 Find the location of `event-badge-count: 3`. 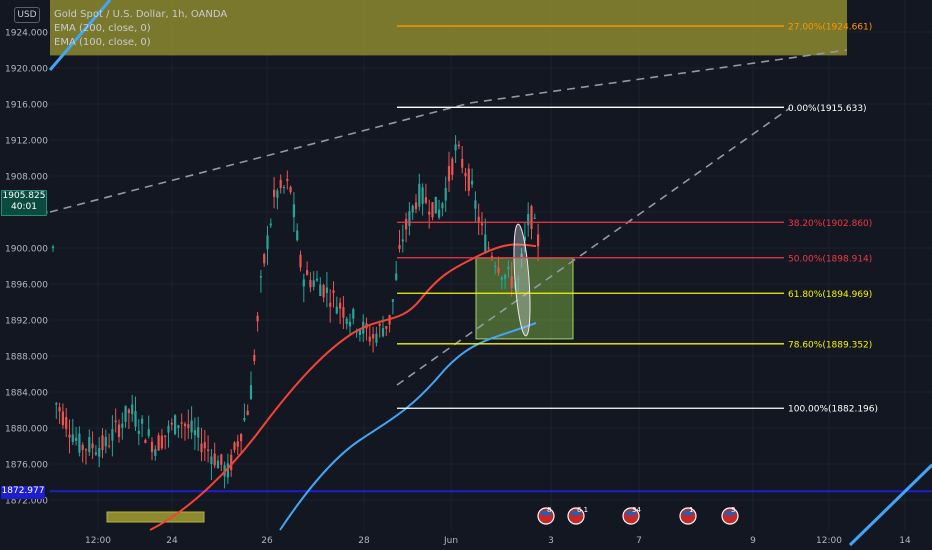

event-badge-count: 3 is located at coordinates (733, 510).